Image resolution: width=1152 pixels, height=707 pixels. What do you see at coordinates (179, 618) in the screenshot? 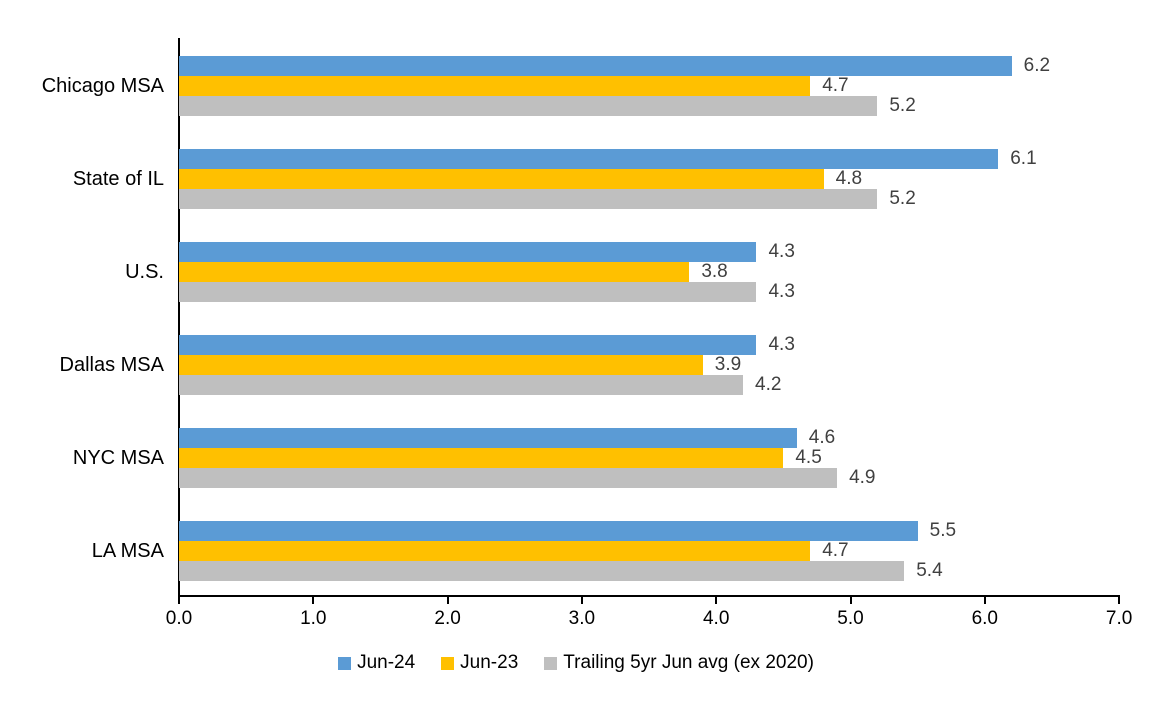
I see `x-axis-tick-label: 0.0` at bounding box center [179, 618].